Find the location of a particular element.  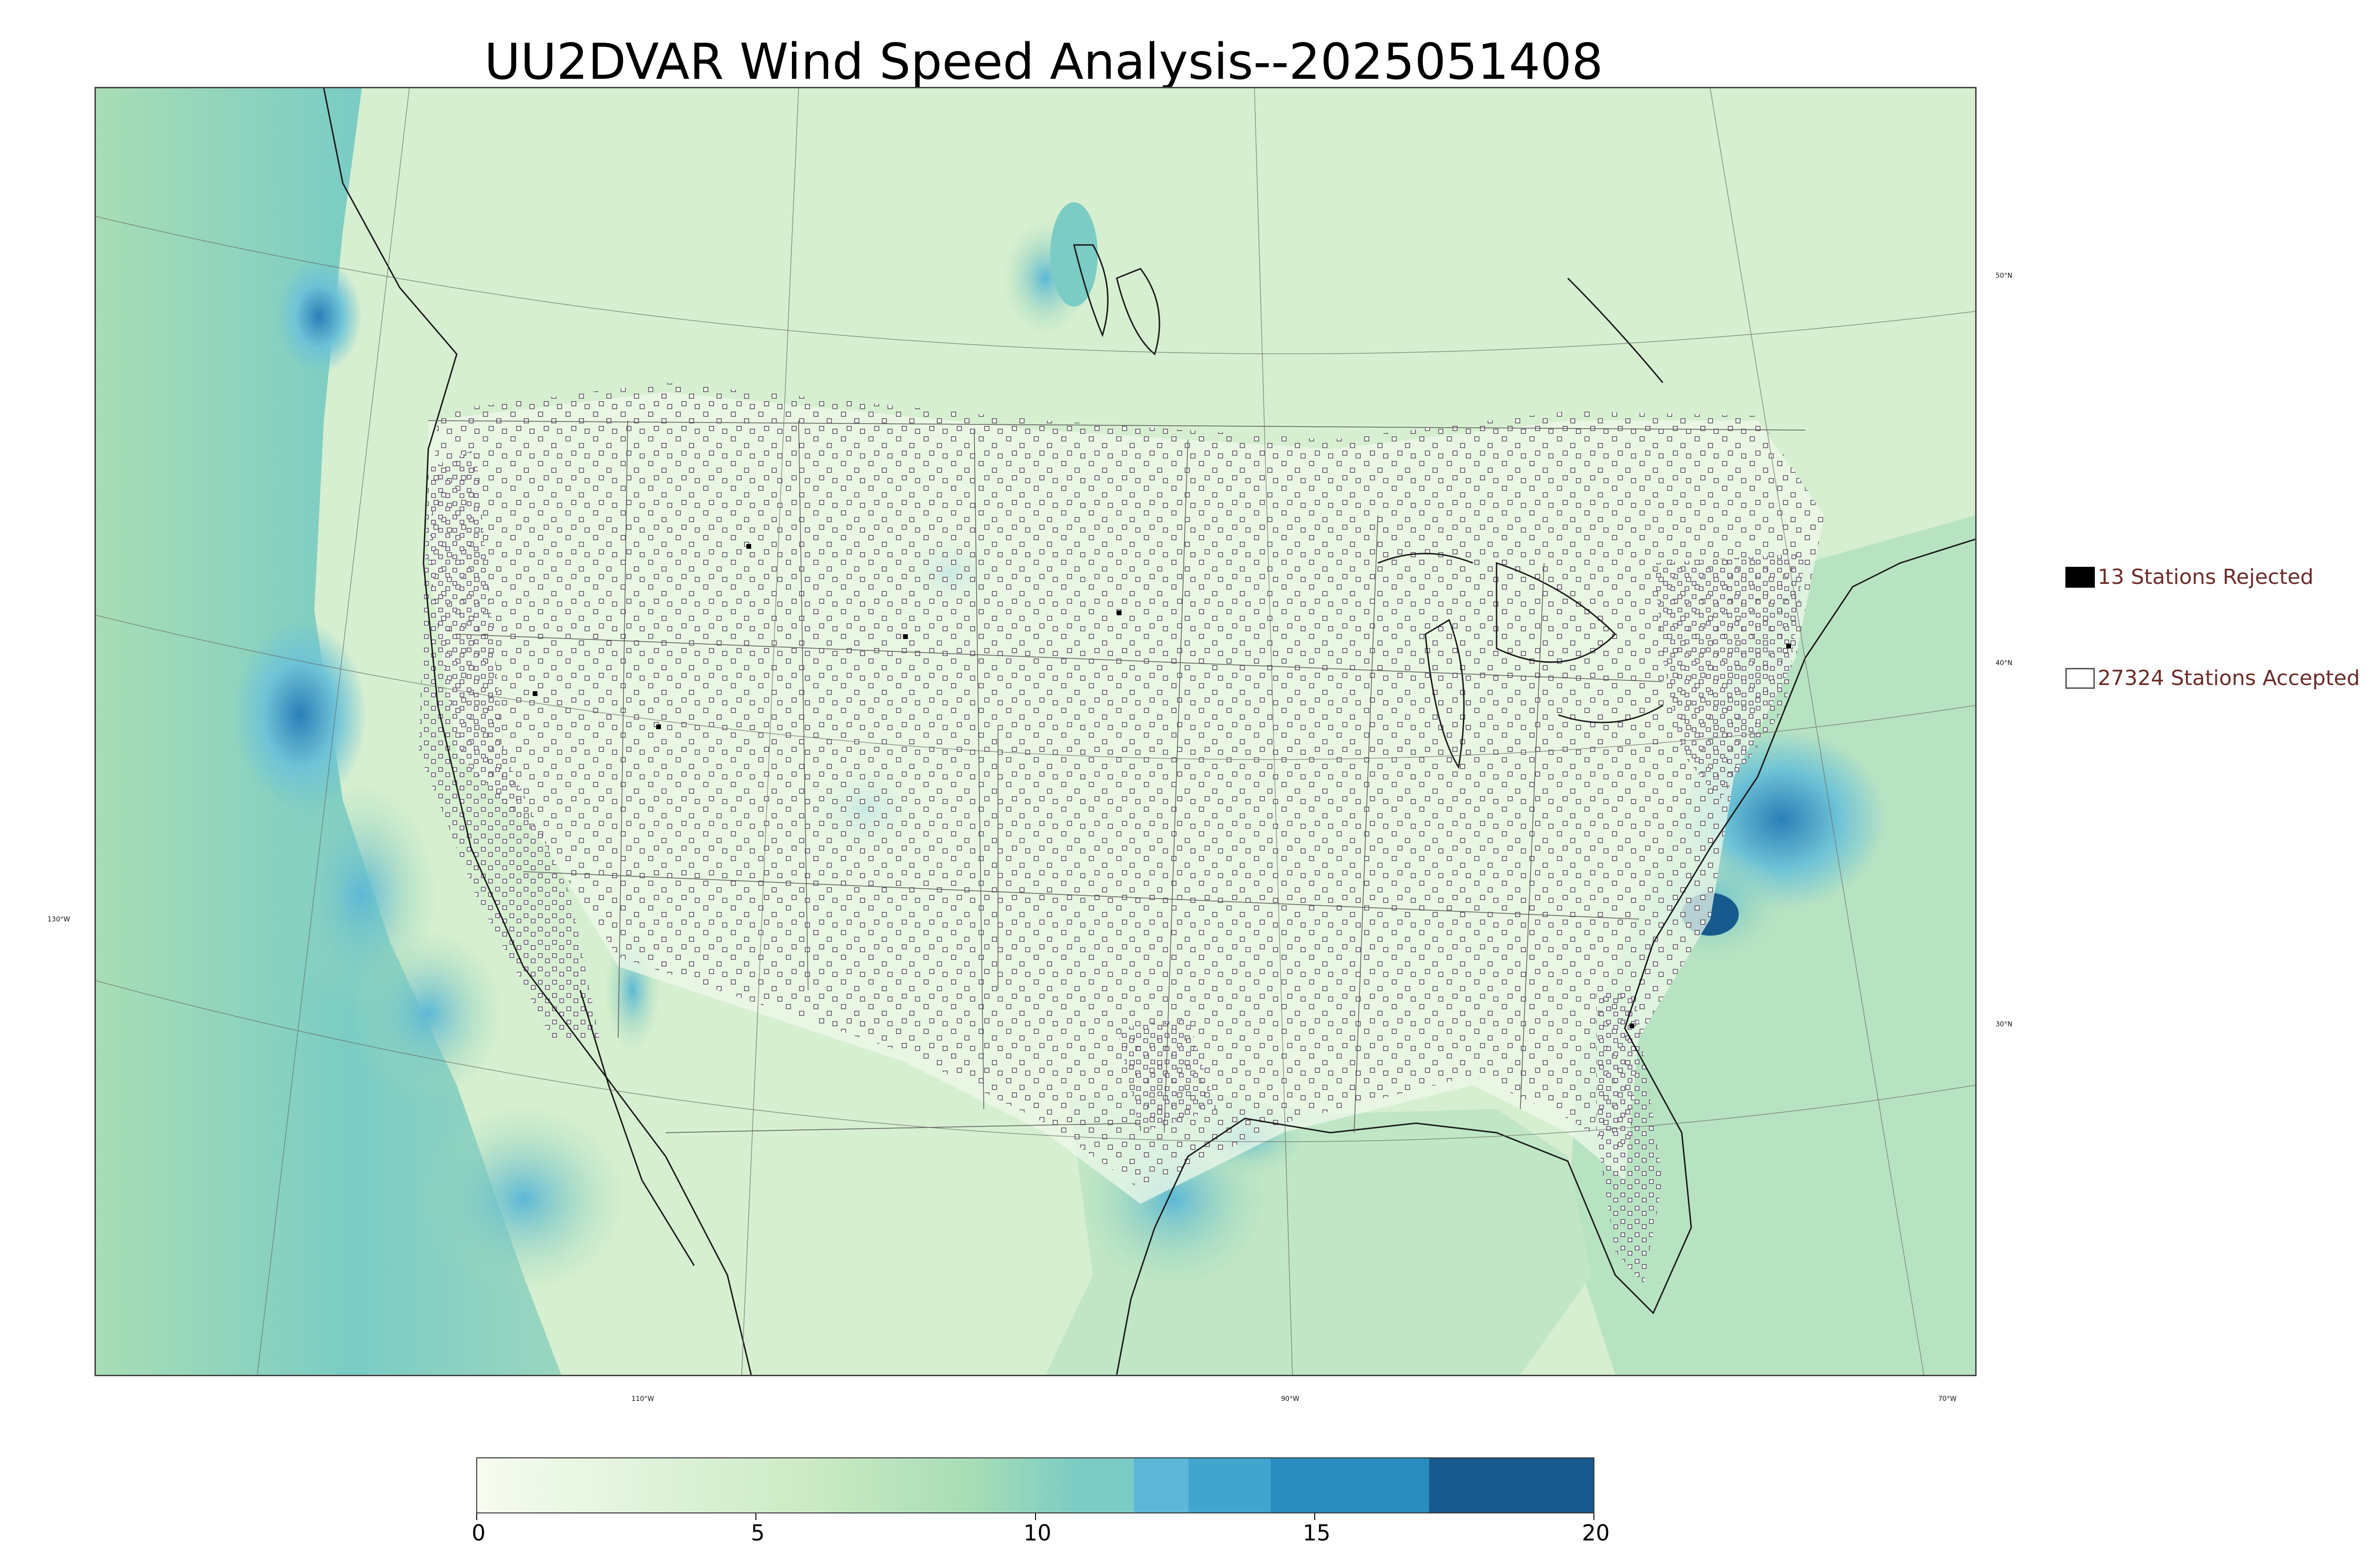

wind-speed-colorbar is located at coordinates (1035, 1485).